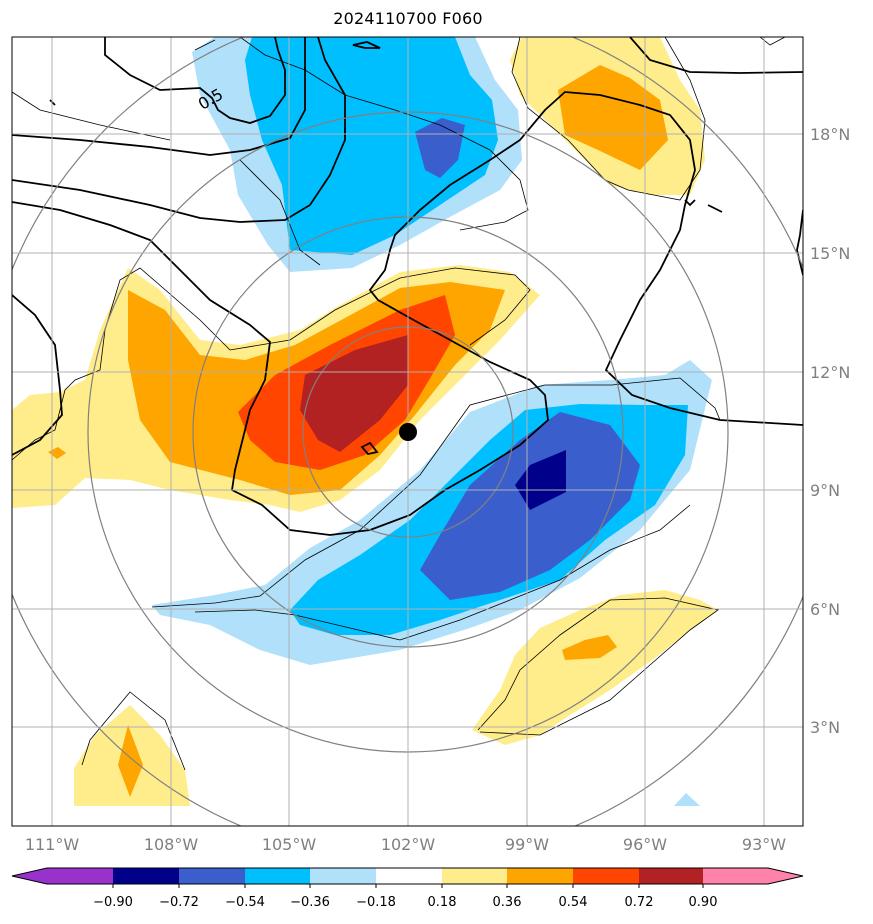  Describe the element at coordinates (289, 844) in the screenshot. I see `lon-tick-label: 105°W` at that location.